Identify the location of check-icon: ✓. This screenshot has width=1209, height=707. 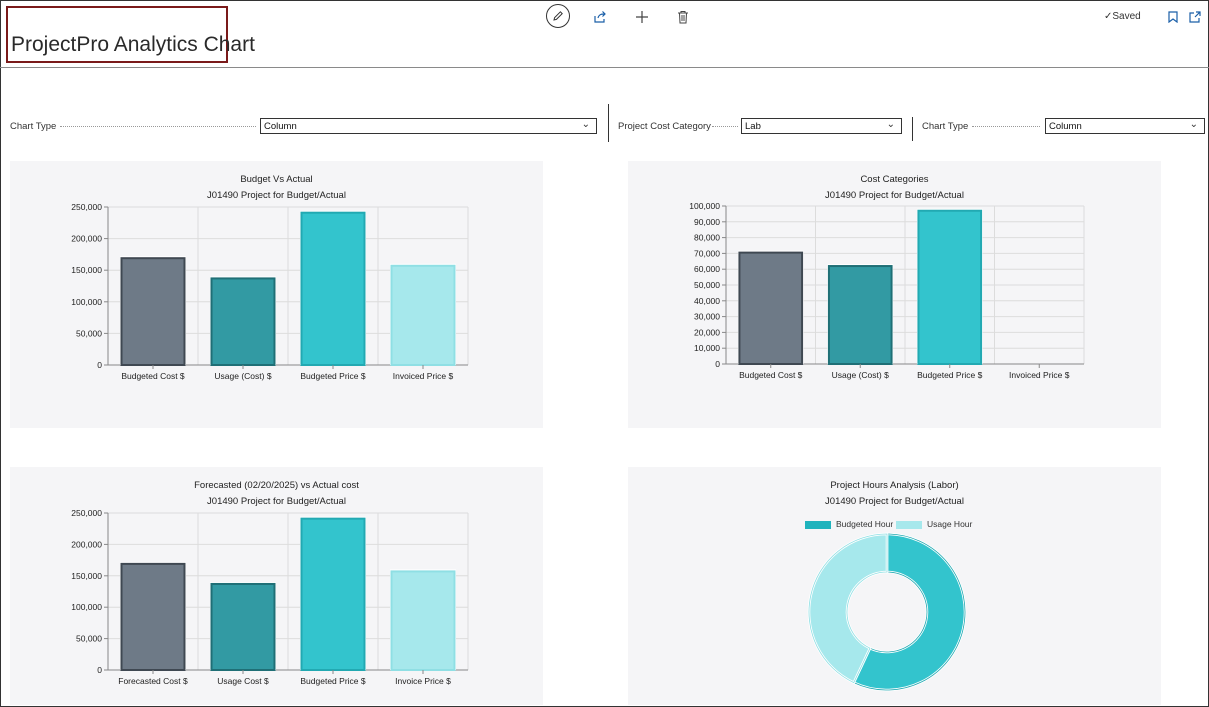
(1108, 16).